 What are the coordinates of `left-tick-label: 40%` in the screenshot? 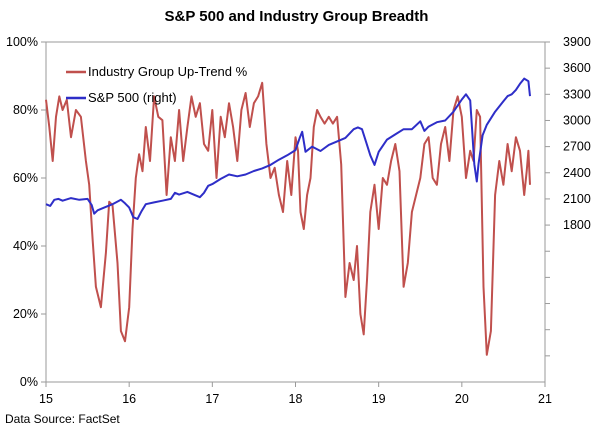 It's located at (25, 246).